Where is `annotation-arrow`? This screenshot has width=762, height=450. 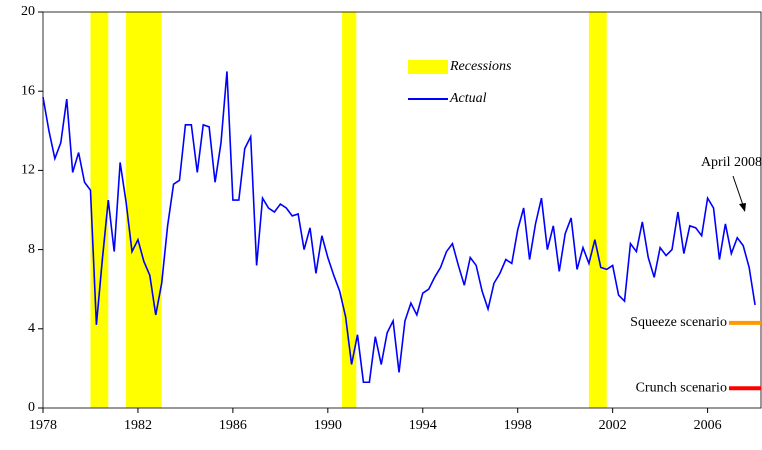 annotation-arrow is located at coordinates (738, 192).